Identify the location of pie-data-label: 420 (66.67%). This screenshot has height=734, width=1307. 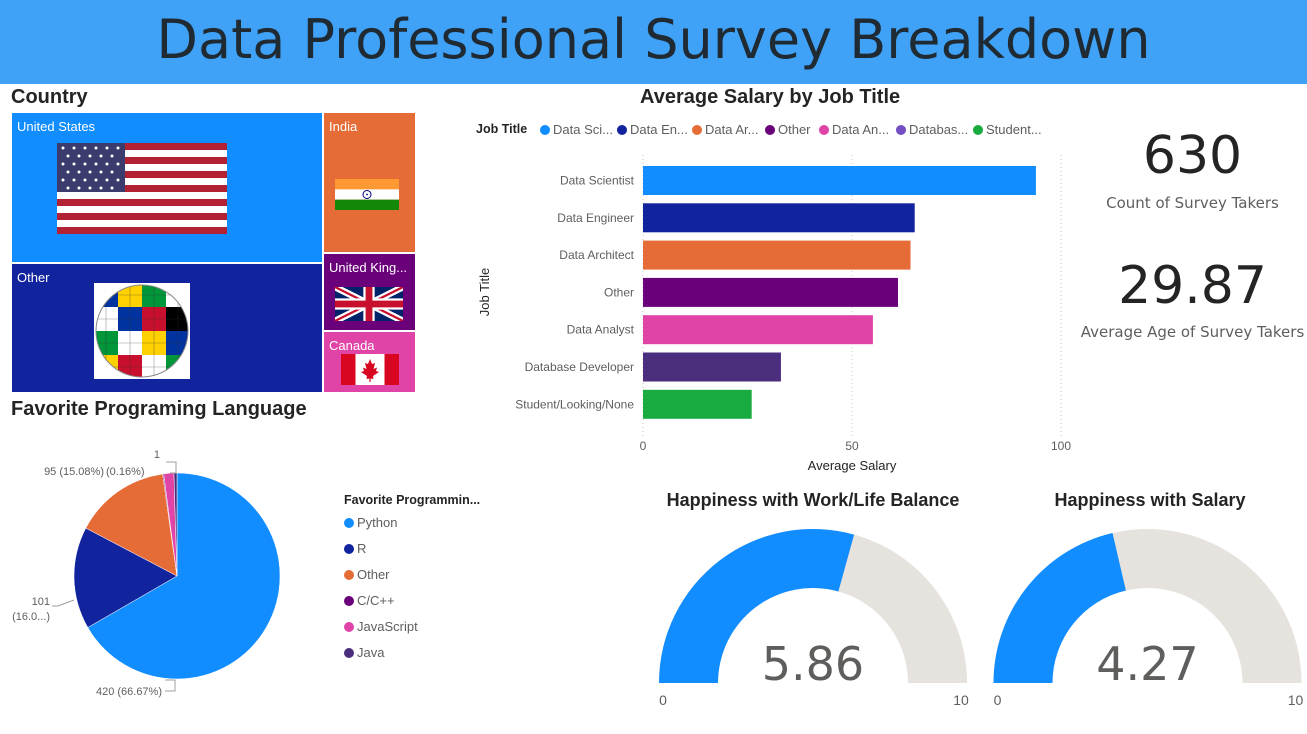
(129, 692).